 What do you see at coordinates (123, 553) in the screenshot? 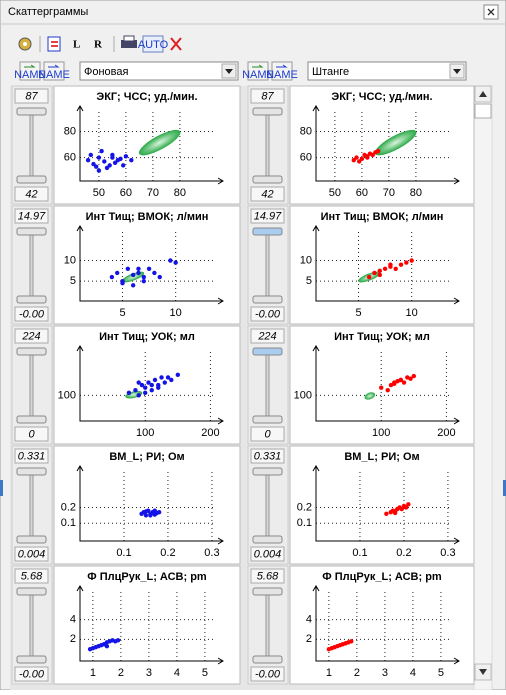
I see `x-tick-label: 0.1` at bounding box center [123, 553].